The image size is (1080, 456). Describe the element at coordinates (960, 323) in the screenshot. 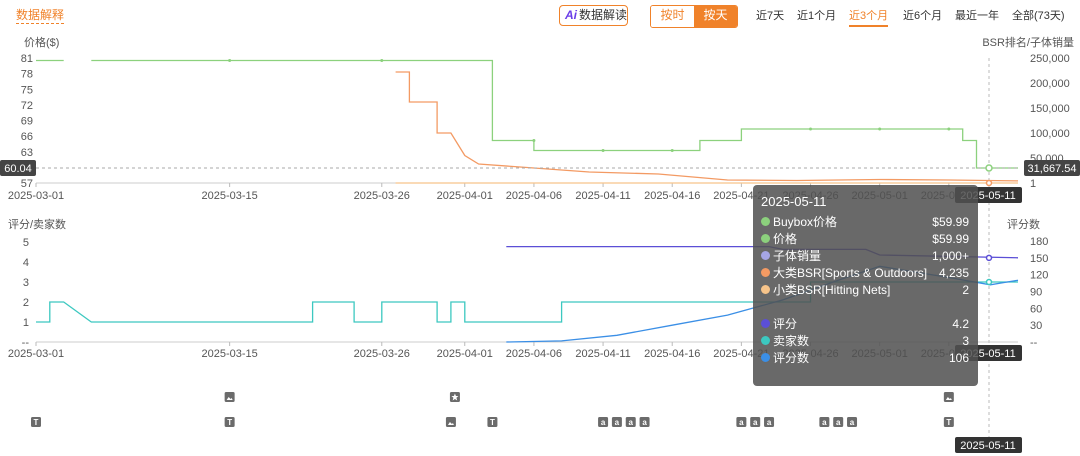

I see `tooltip-series-value: 4.2` at that location.